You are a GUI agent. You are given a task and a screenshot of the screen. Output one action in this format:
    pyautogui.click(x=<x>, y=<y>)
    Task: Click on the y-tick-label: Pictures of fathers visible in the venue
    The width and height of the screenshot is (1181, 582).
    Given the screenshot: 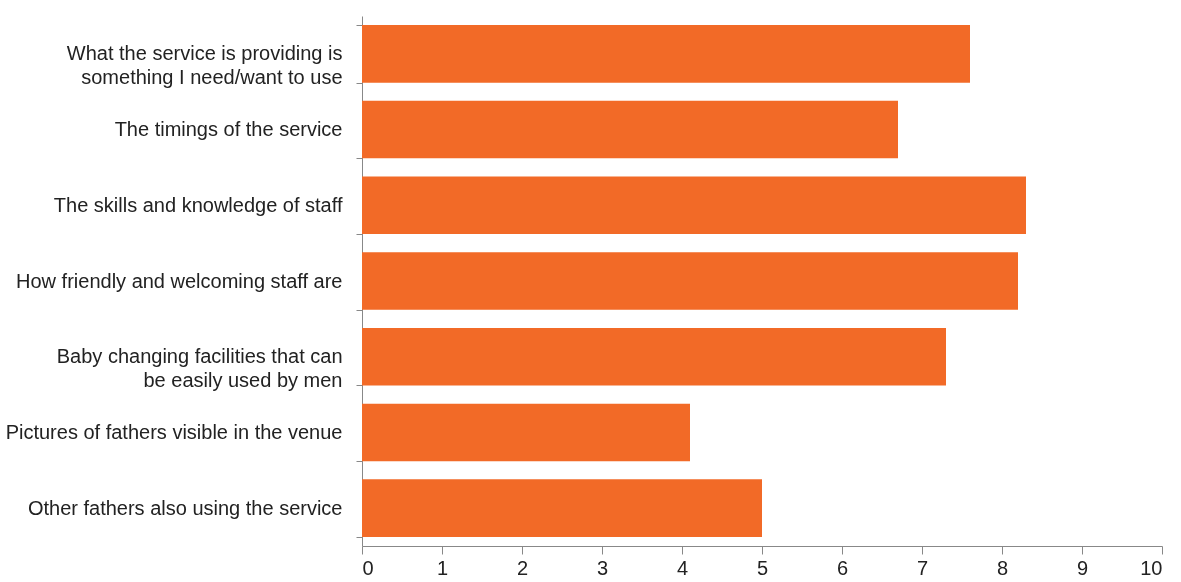 What is the action you would take?
    pyautogui.click(x=174, y=431)
    